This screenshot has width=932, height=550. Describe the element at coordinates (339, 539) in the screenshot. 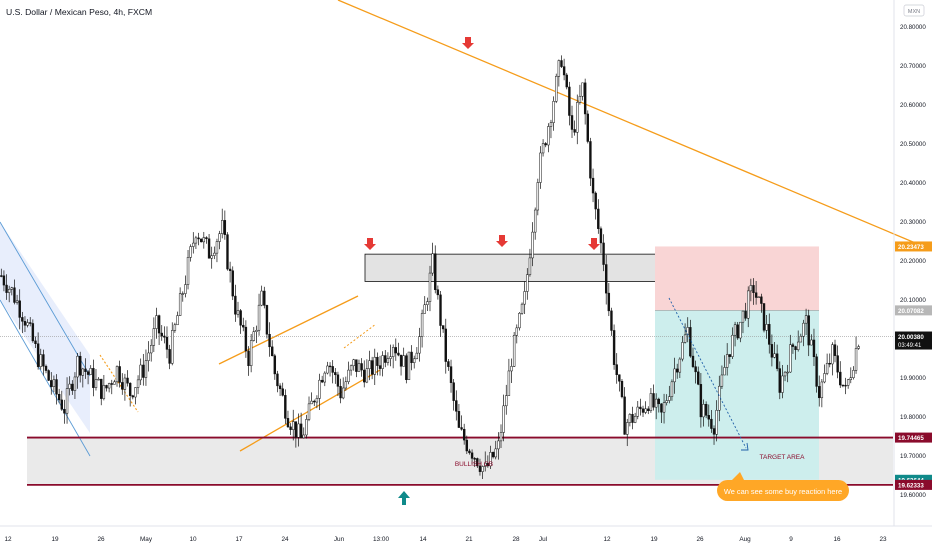

I see `time-tick-label: Jun` at that location.